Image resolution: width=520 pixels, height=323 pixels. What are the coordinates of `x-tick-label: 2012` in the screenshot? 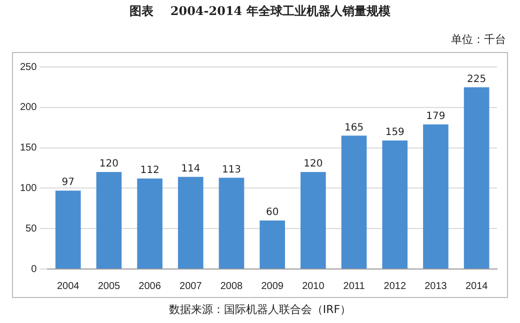 It's located at (395, 286).